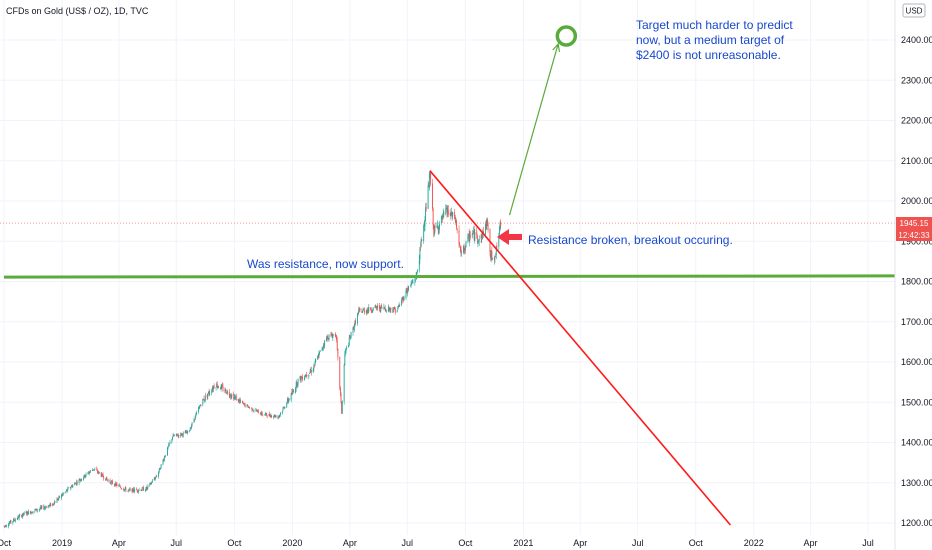 The width and height of the screenshot is (932, 550). Describe the element at coordinates (566, 36) in the screenshot. I see `target-circle` at that location.